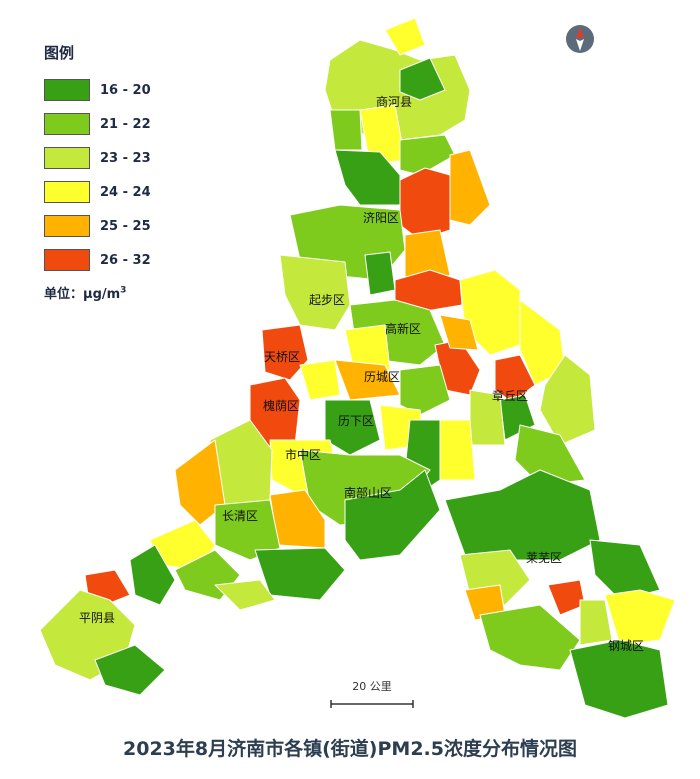 Image resolution: width=700 pixels, height=779 pixels. What do you see at coordinates (403, 328) in the screenshot?
I see `district-label-gaoxin: 高新区` at bounding box center [403, 328].